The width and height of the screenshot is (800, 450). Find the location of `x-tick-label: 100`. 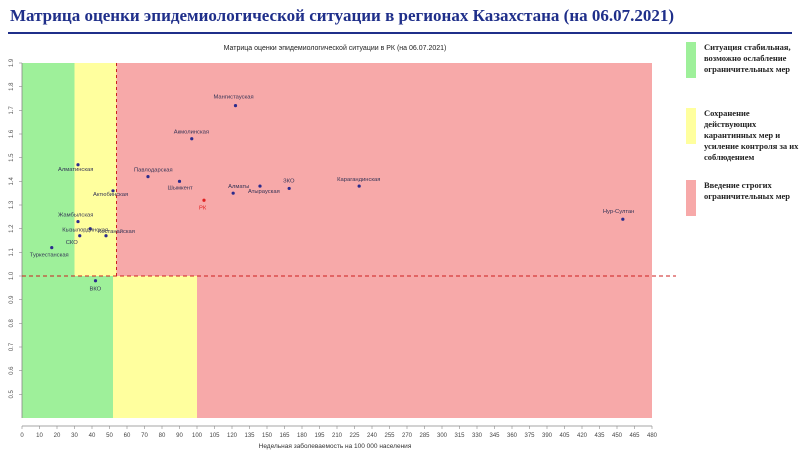

x-tick-label: 100 is located at coordinates (197, 436).